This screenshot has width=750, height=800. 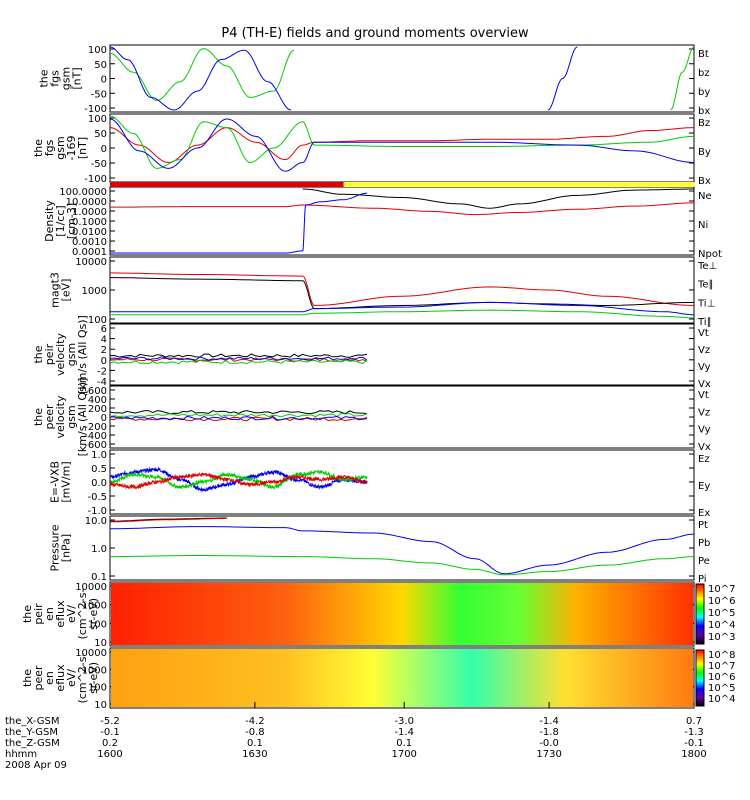 I want to click on series-Npot, so click(x=239, y=223).